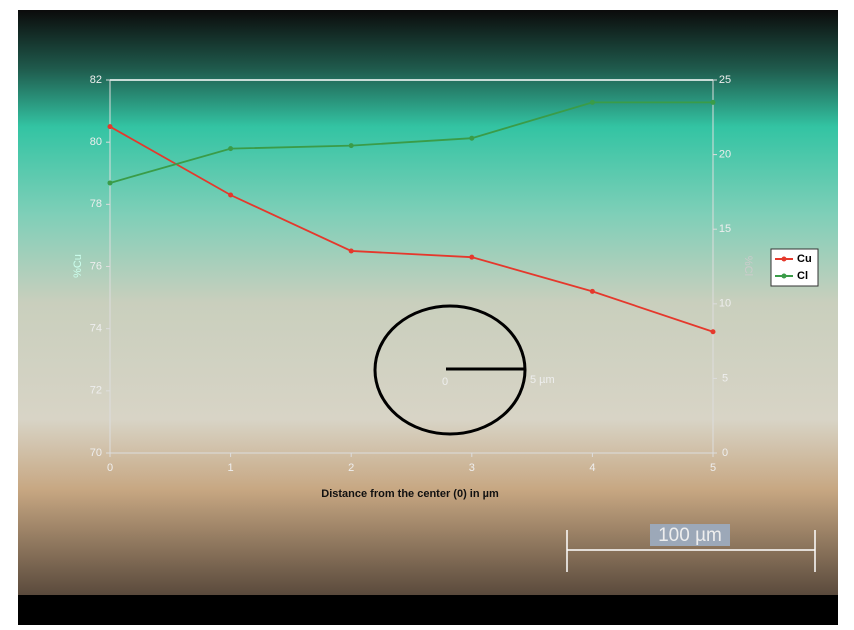  What do you see at coordinates (96, 453) in the screenshot?
I see `y-tick-label: 70` at bounding box center [96, 453].